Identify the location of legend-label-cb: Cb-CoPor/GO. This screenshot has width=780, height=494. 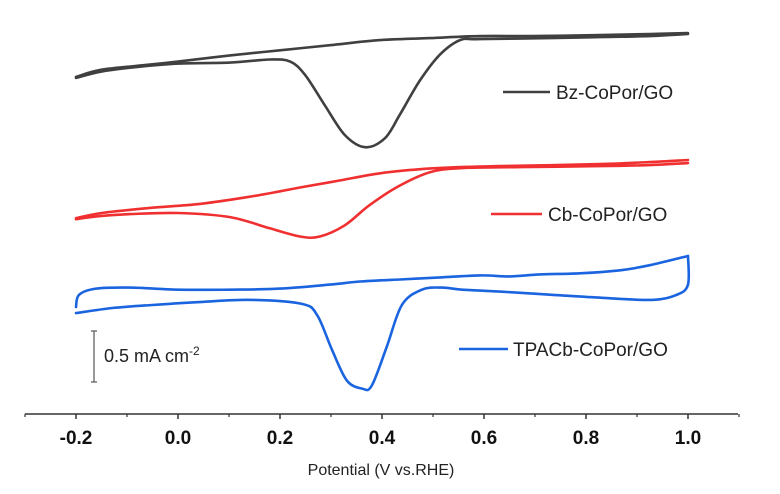
(607, 215).